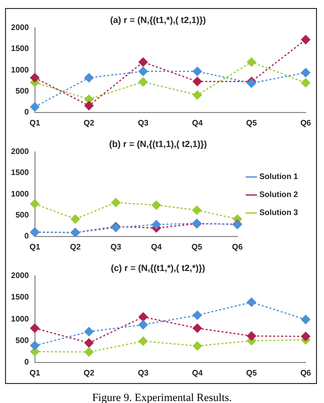 This screenshot has width=324, height=403. Describe the element at coordinates (279, 177) in the screenshot. I see `legend-label: Solution 1` at that location.